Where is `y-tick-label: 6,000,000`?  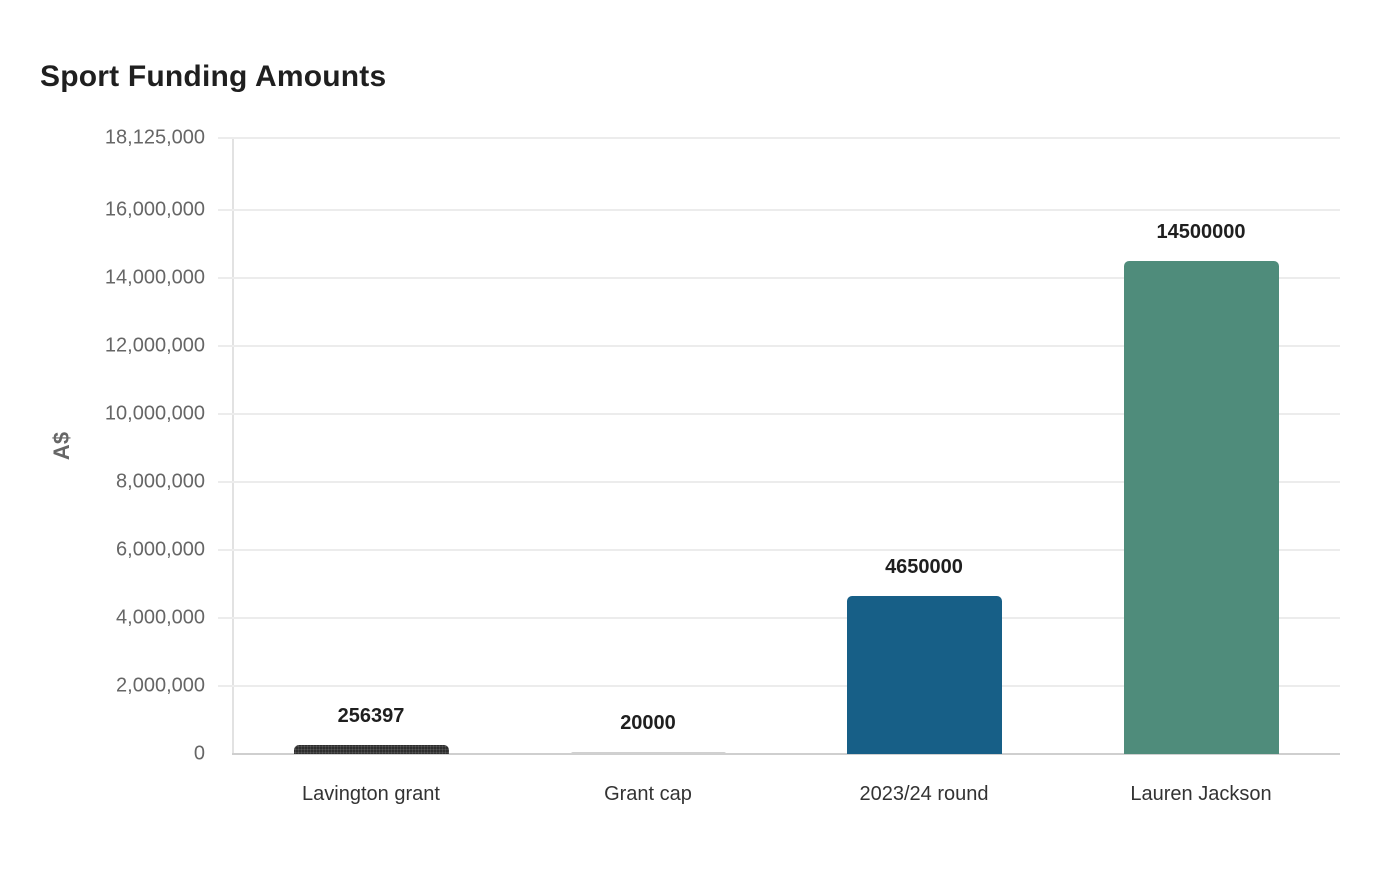 y-tick-label: 6,000,000 is located at coordinates (160, 549).